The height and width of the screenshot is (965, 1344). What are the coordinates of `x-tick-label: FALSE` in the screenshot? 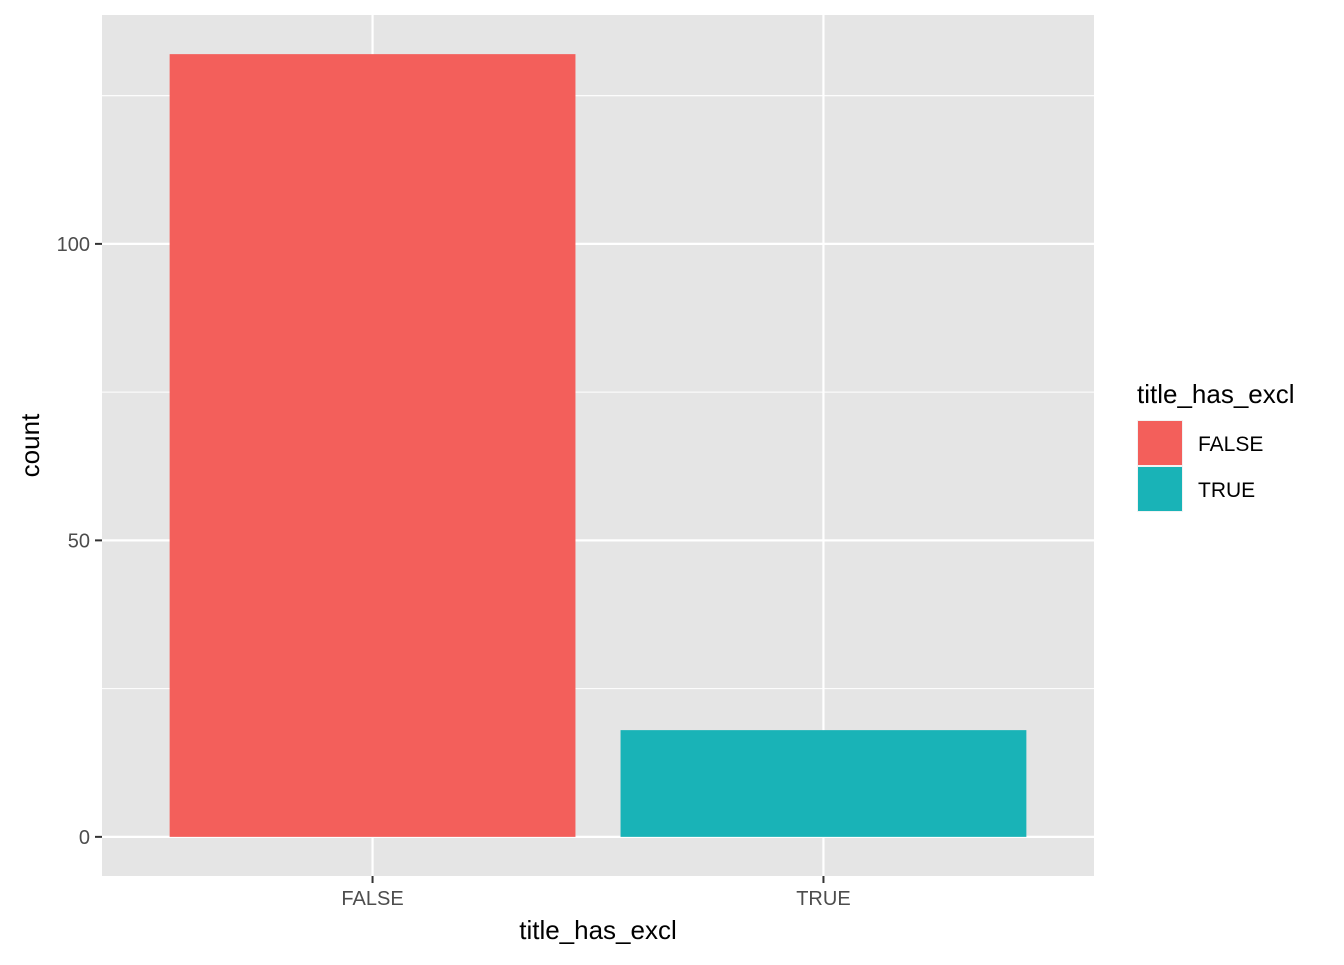 It's located at (372, 899).